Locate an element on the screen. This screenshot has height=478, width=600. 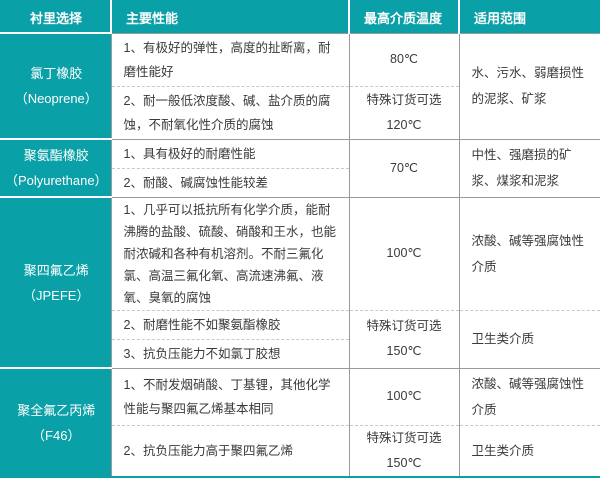
performance-cell: 1、有极好的弹性，高度的扯断离，耐磨性能好 is located at coordinates (229, 59).